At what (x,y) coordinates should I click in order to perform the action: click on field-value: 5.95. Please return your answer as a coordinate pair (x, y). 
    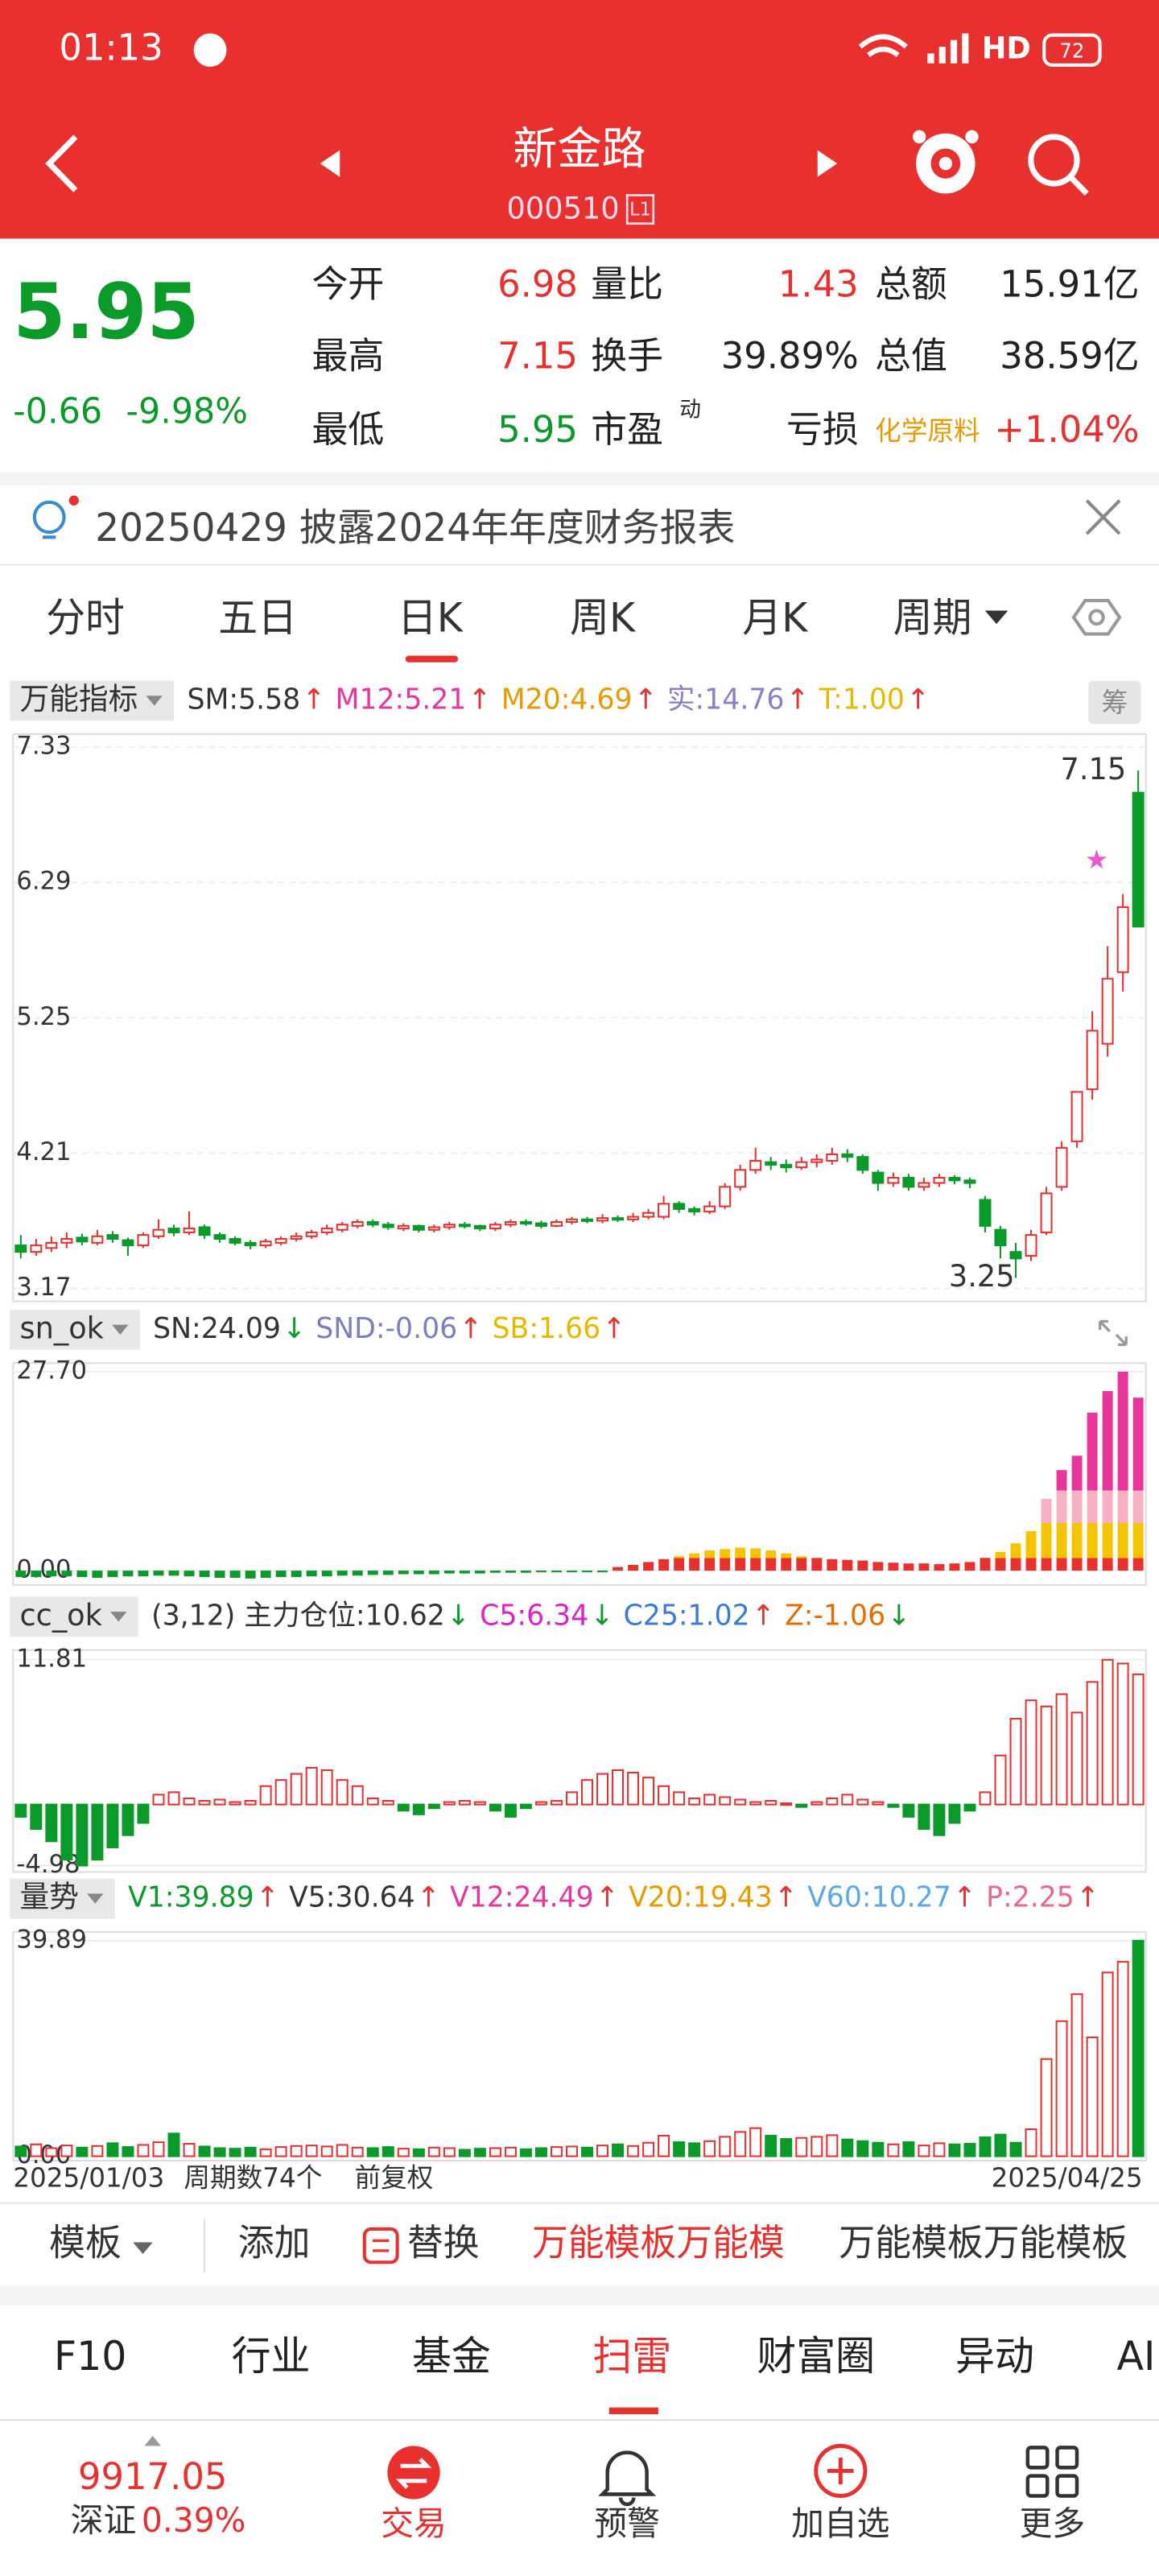
    Looking at the image, I should click on (537, 429).